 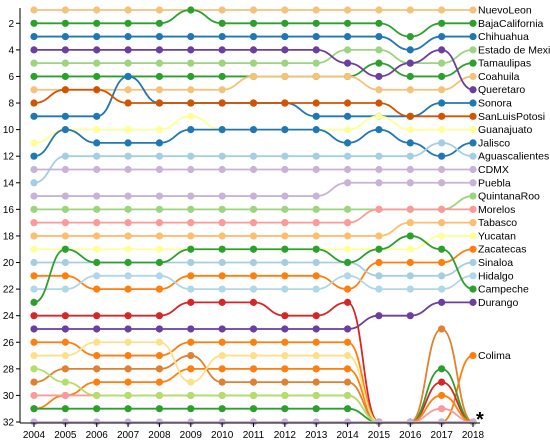 I want to click on x-tick-label: 2011, so click(x=254, y=435).